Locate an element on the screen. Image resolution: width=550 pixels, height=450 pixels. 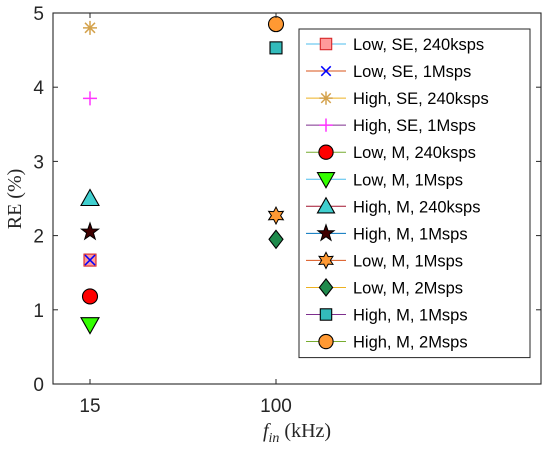
y-tick-label-3: 3 is located at coordinates (38, 162).